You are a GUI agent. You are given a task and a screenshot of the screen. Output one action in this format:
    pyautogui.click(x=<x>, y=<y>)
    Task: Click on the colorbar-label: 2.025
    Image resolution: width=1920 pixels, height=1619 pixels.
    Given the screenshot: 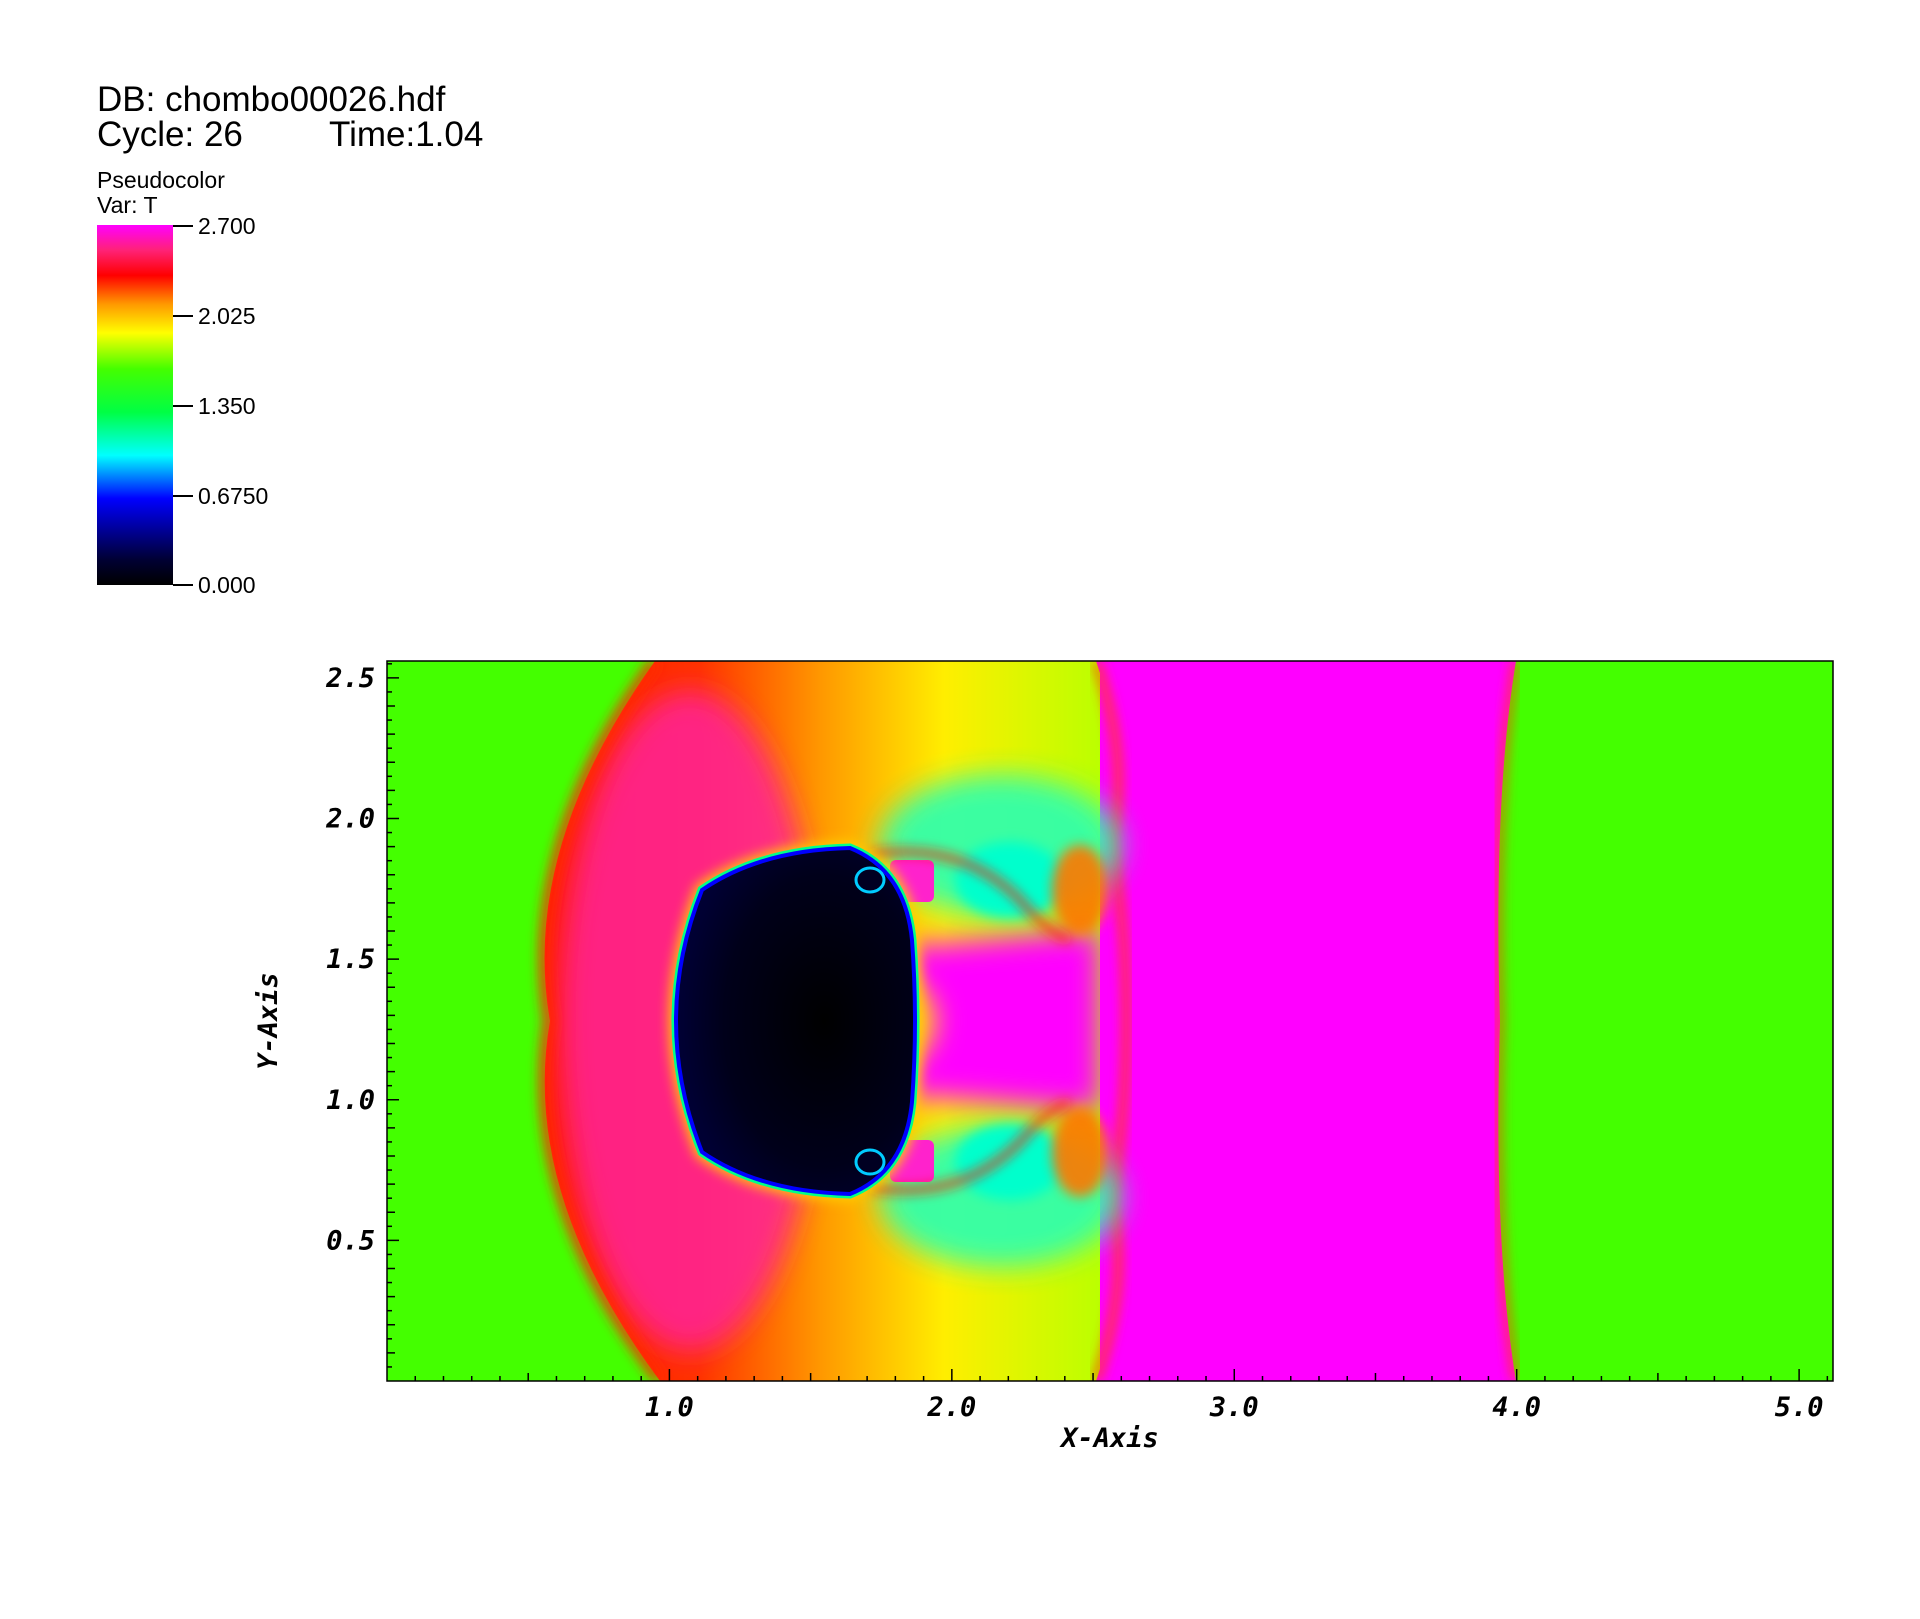 What is the action you would take?
    pyautogui.click(x=227, y=316)
    